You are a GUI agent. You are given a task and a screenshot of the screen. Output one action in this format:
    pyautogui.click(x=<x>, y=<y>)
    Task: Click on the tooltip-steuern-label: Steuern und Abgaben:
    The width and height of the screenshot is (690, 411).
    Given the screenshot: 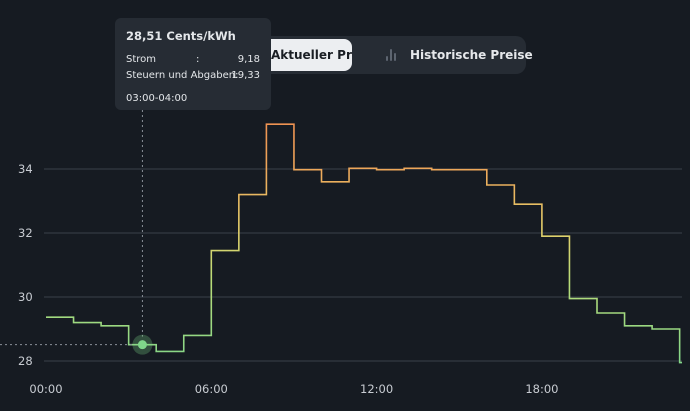 What is the action you would take?
    pyautogui.click(x=182, y=75)
    